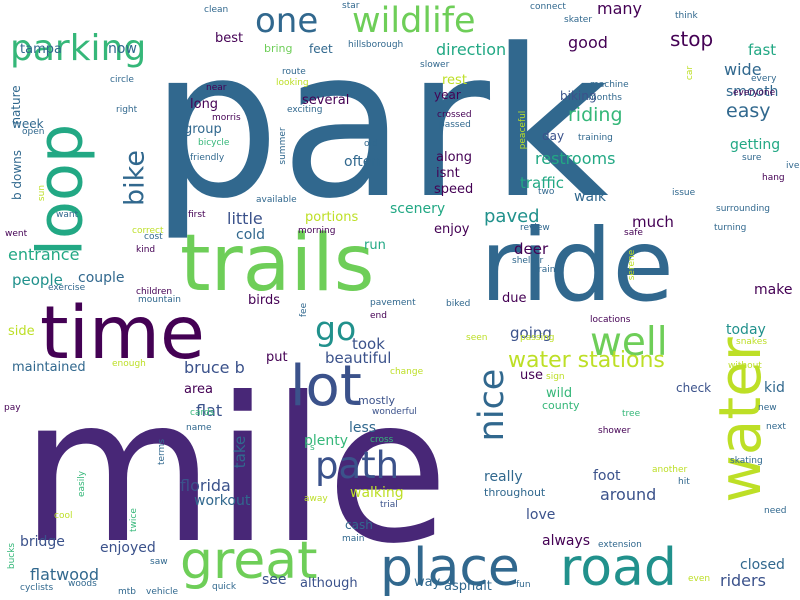 The width and height of the screenshot is (800, 600). Describe the element at coordinates (531, 375) in the screenshot. I see `cloud-word: use` at that location.